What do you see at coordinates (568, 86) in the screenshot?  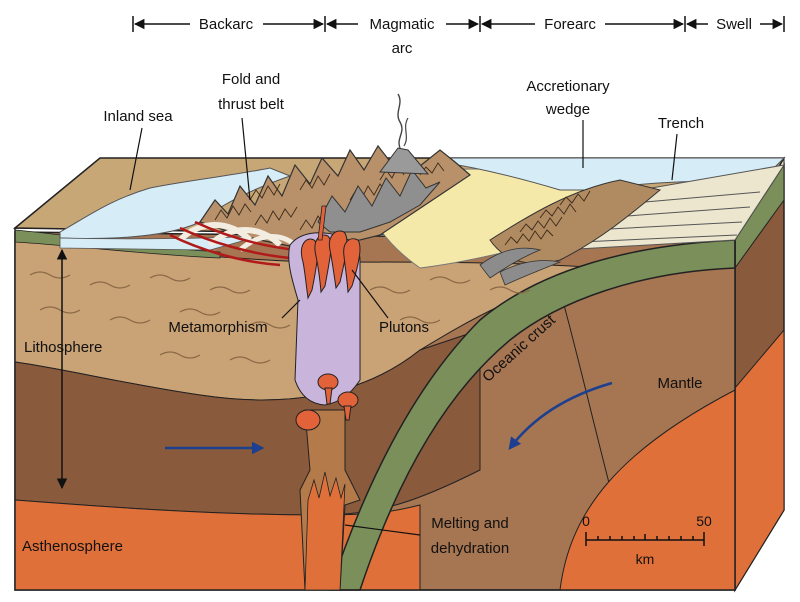 I see `accretionary-wedge-label-1: Accretionary` at bounding box center [568, 86].